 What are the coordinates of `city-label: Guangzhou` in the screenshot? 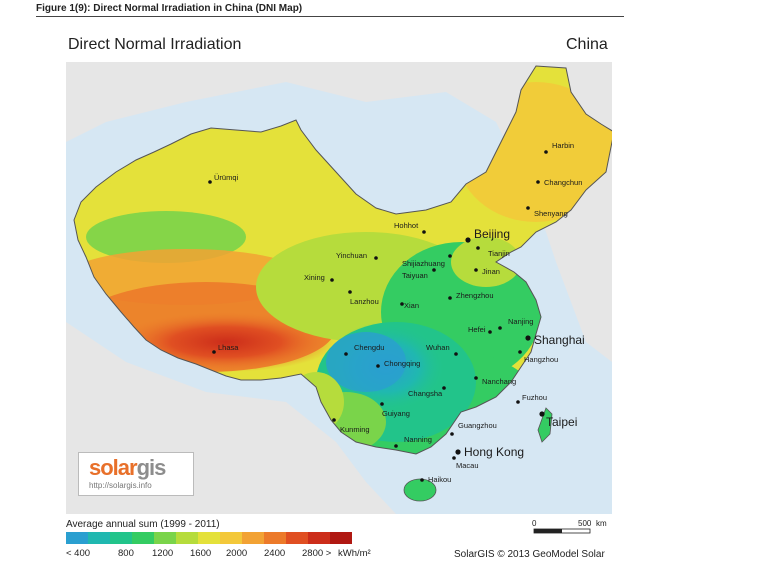 It's located at (477, 425).